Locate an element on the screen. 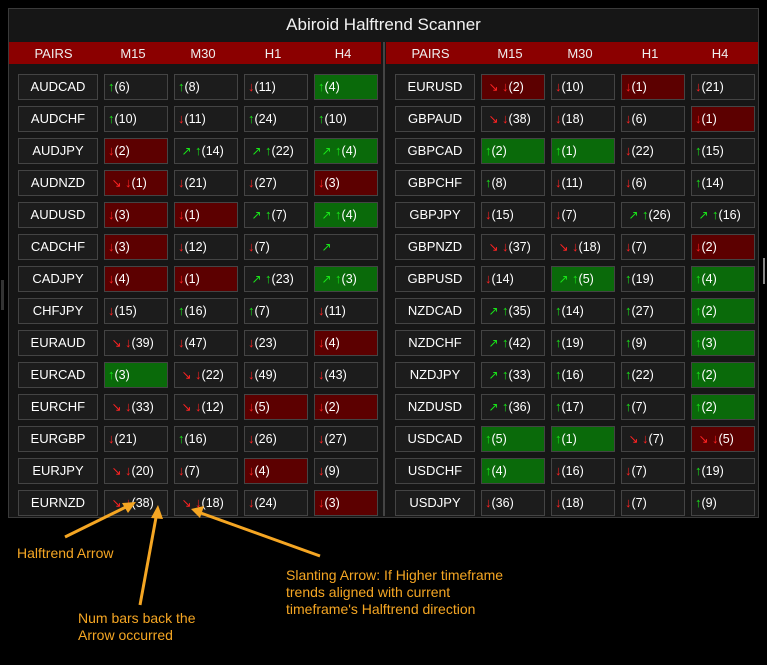  signal-cell: ↓(43) is located at coordinates (346, 375).